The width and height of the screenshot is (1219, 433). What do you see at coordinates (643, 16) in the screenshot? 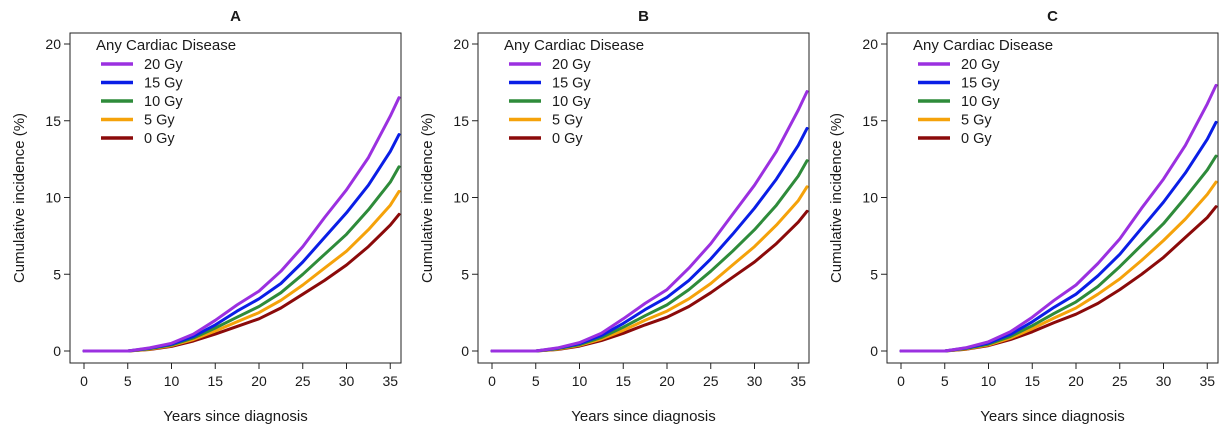
I see `panel-title: B` at bounding box center [643, 16].